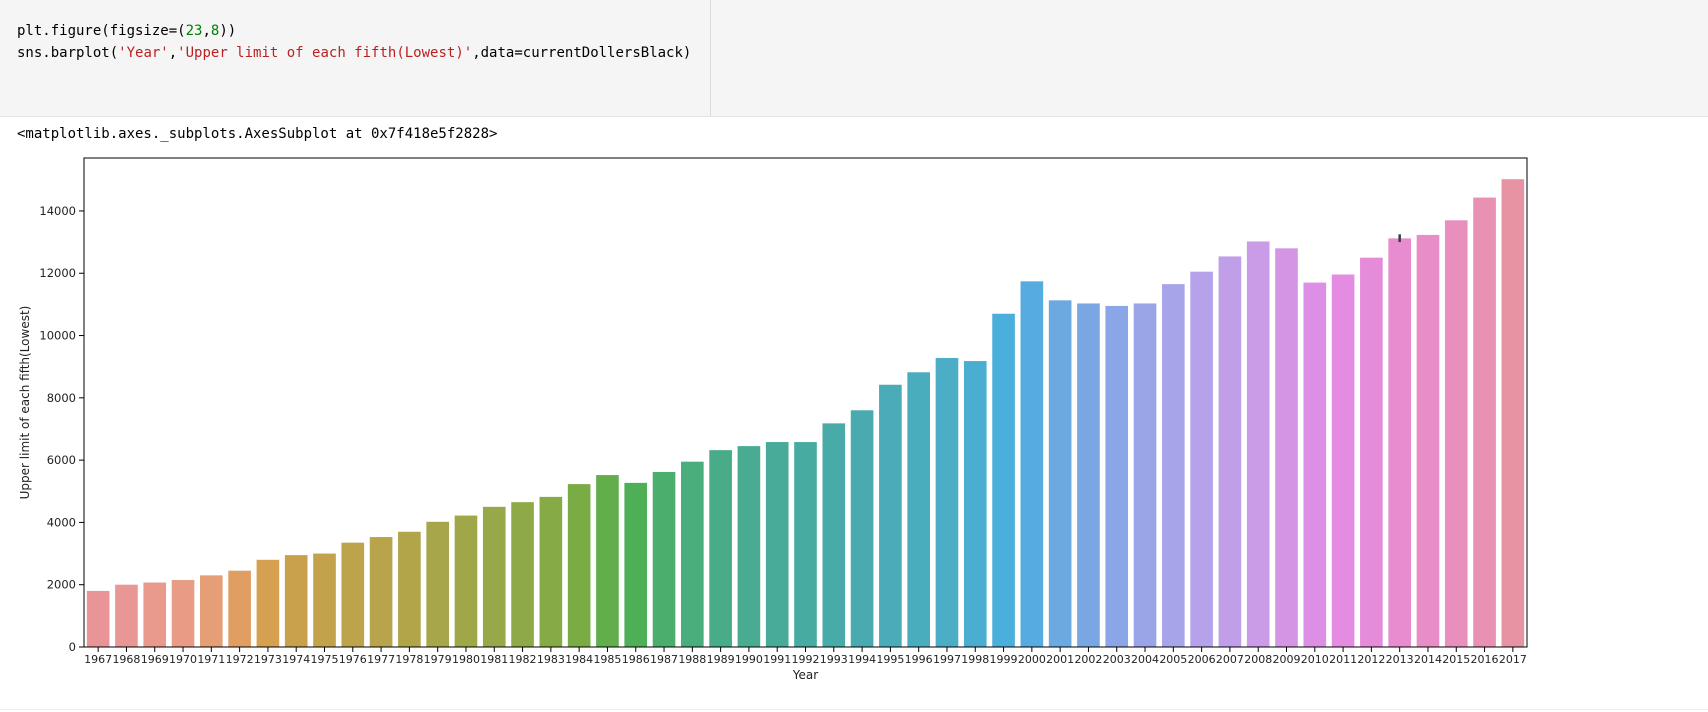  What do you see at coordinates (1258, 444) in the screenshot?
I see `bar-2008` at bounding box center [1258, 444].